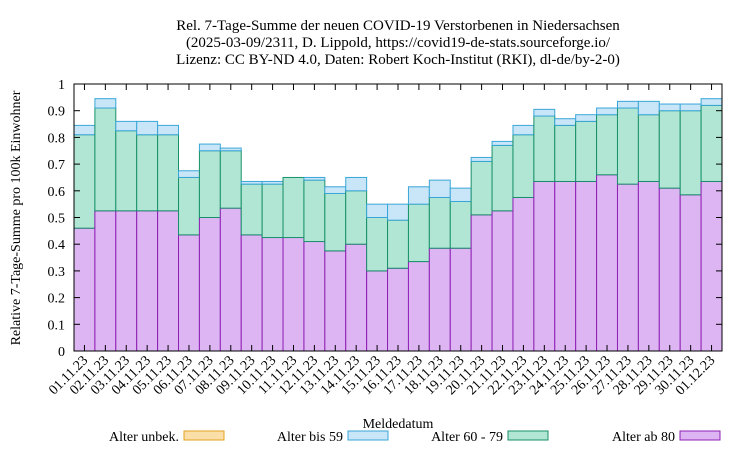 Image resolution: width=750 pixels, height=450 pixels. I want to click on y-tick-label: 1, so click(61, 85).